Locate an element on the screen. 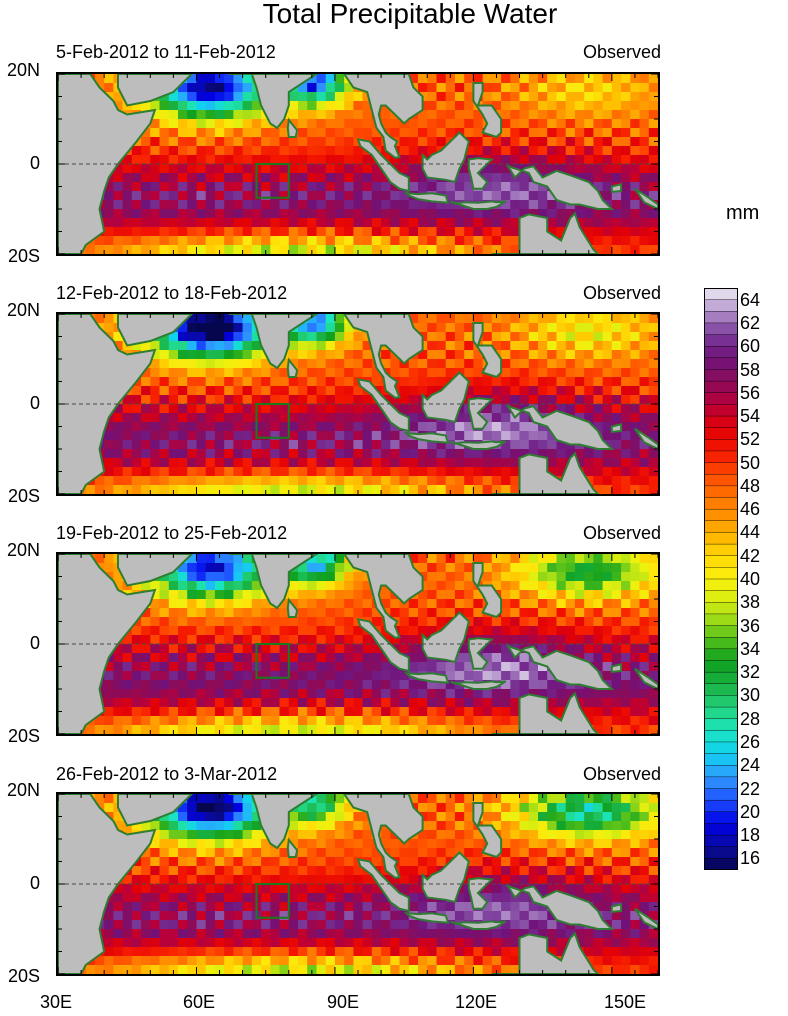  colorbar-tick-label: 20 is located at coordinates (750, 811).